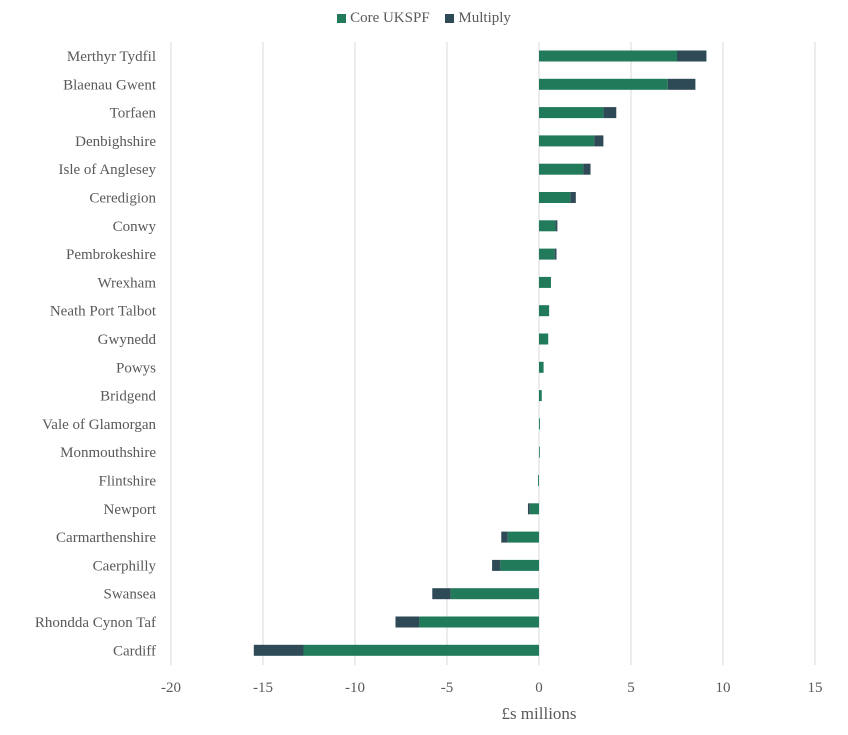 The width and height of the screenshot is (848, 735). I want to click on legend-swatch-multiply, so click(450, 18).